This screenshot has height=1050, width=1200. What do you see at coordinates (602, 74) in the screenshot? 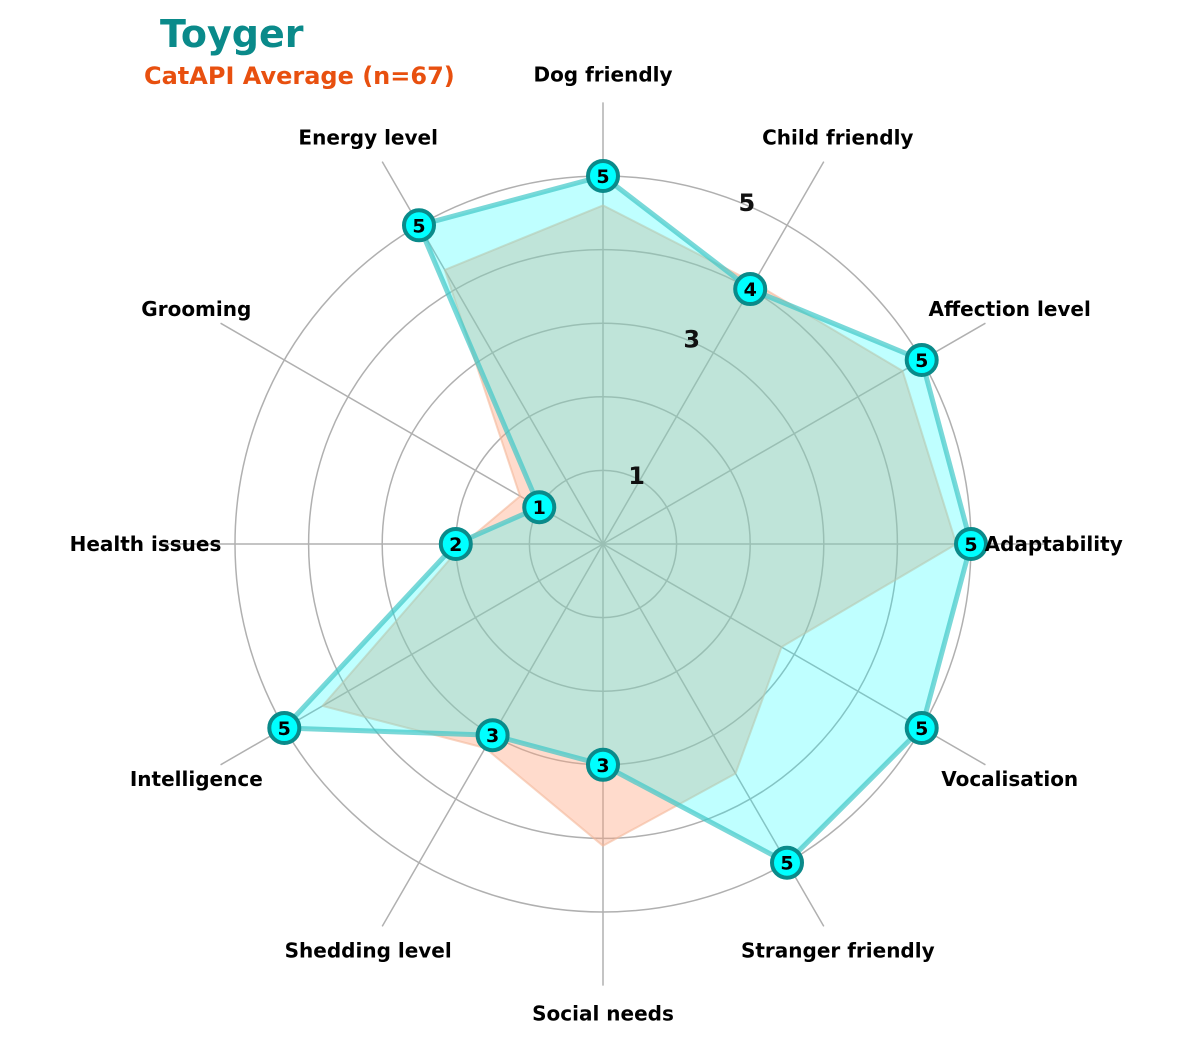
I see `axis-label: Dog friendly` at bounding box center [602, 74].